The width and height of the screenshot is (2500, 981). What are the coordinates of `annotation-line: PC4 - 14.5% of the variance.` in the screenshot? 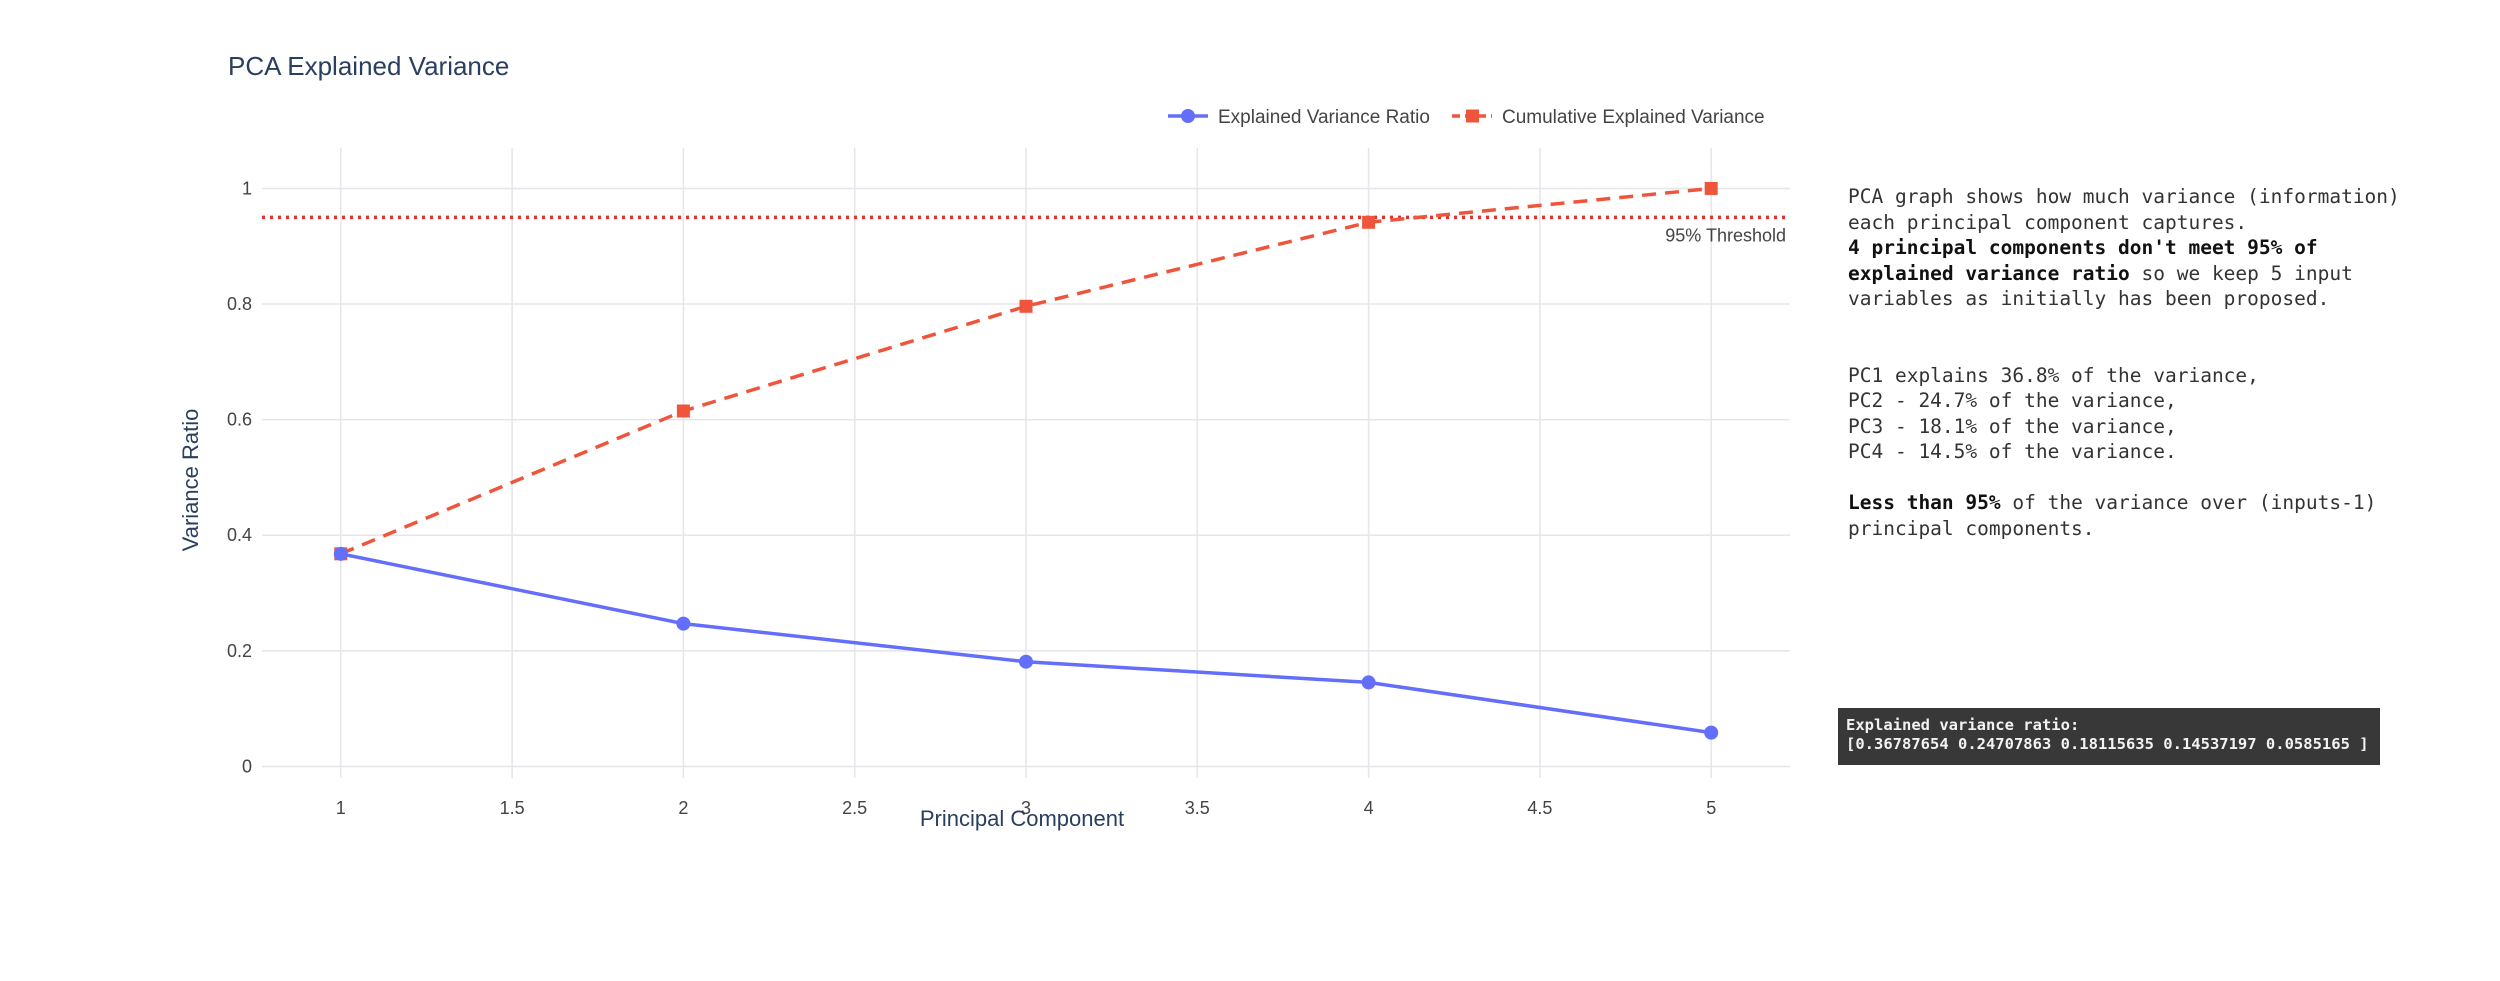 It's located at (2012, 451).